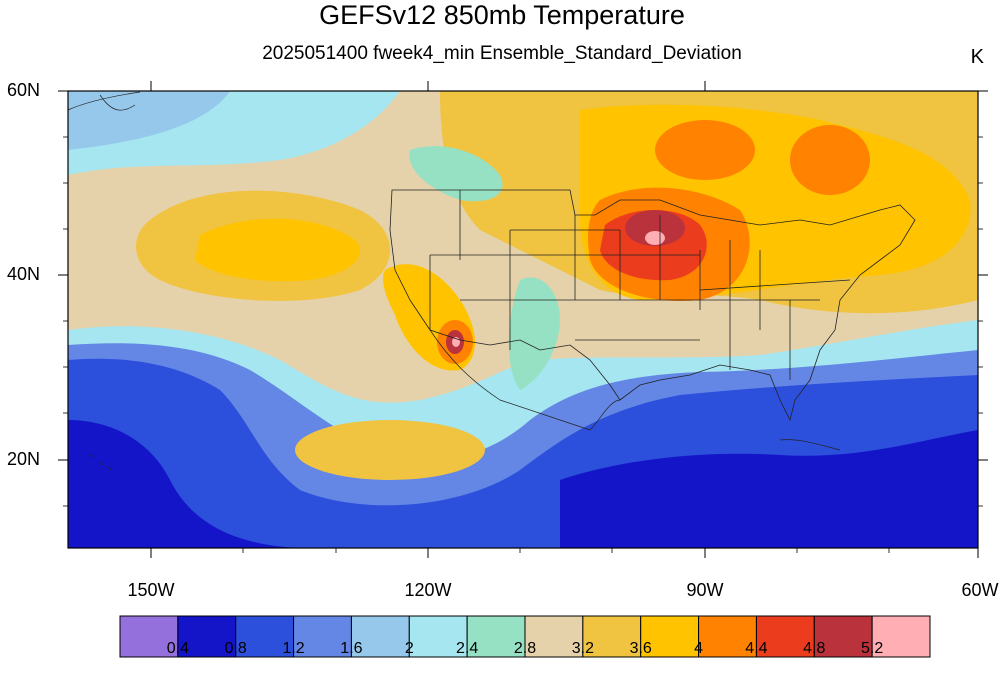 The image size is (1004, 683). What do you see at coordinates (705, 590) in the screenshot?
I see `lon-label-90w: 90W` at bounding box center [705, 590].